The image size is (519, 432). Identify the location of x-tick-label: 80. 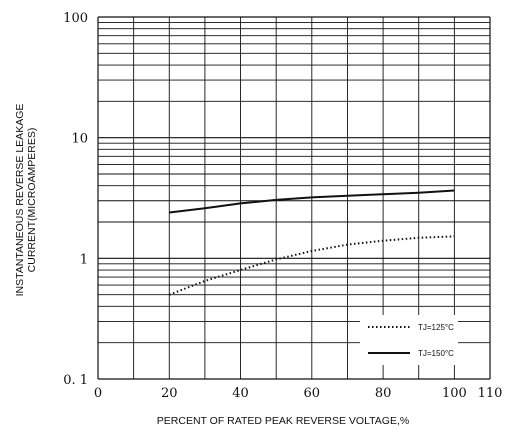
(383, 393).